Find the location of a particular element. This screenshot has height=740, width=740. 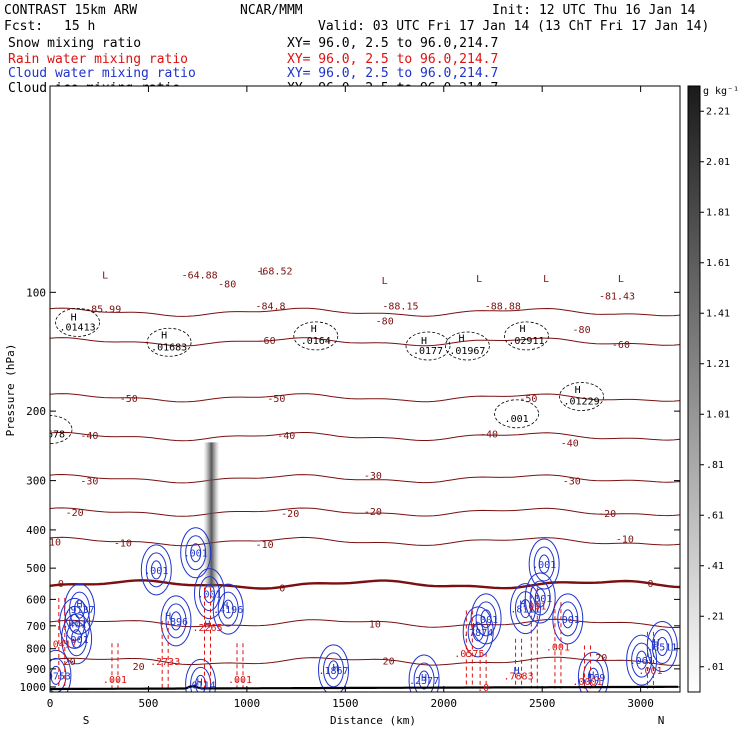

colorbar-tick-label: 1.41 is located at coordinates (718, 313).